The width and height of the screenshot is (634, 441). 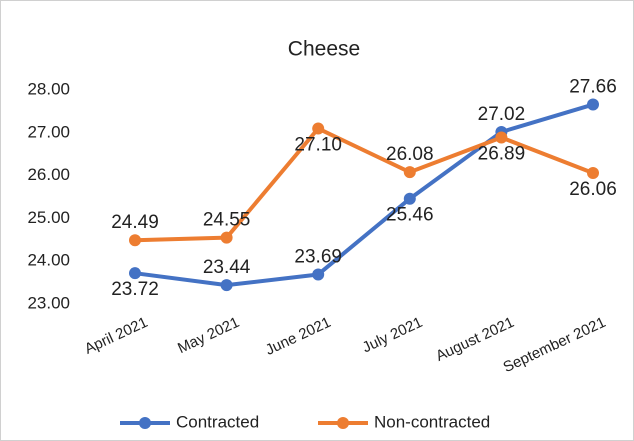 What do you see at coordinates (48, 88) in the screenshot?
I see `y-tick-label: 28.00` at bounding box center [48, 88].